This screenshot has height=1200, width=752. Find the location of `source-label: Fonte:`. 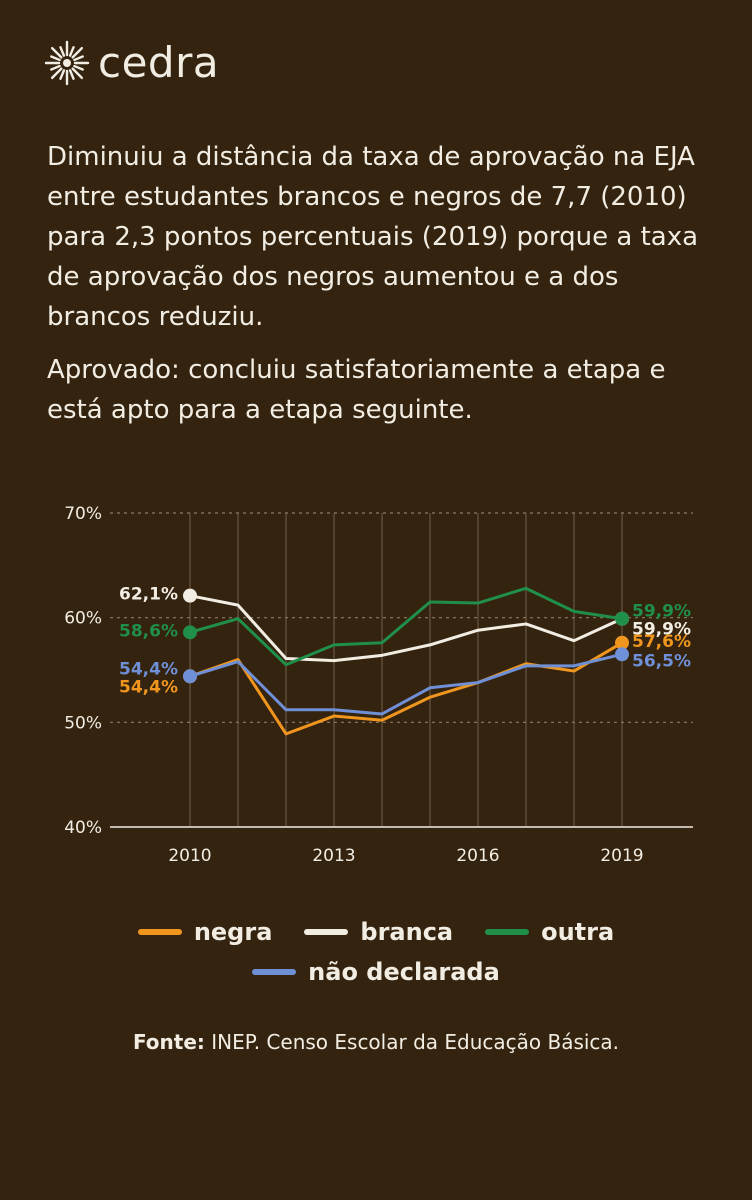

source-label: Fonte: is located at coordinates (168, 1042).